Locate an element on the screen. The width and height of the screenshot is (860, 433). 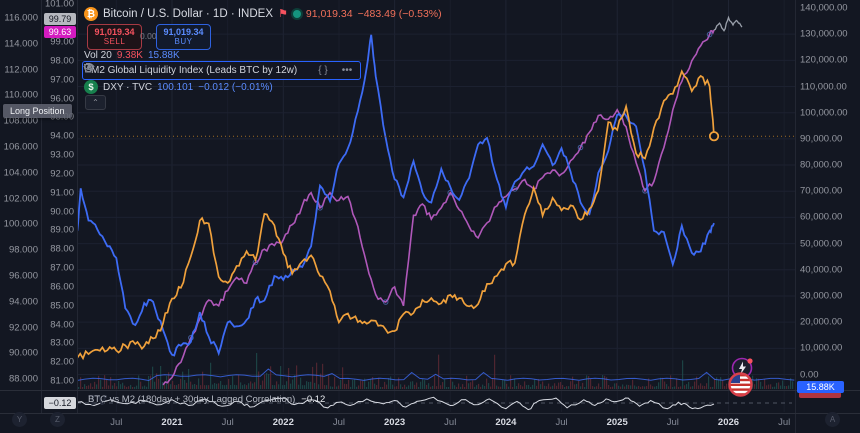
axis-tick: 114.000 is located at coordinates (21, 44).